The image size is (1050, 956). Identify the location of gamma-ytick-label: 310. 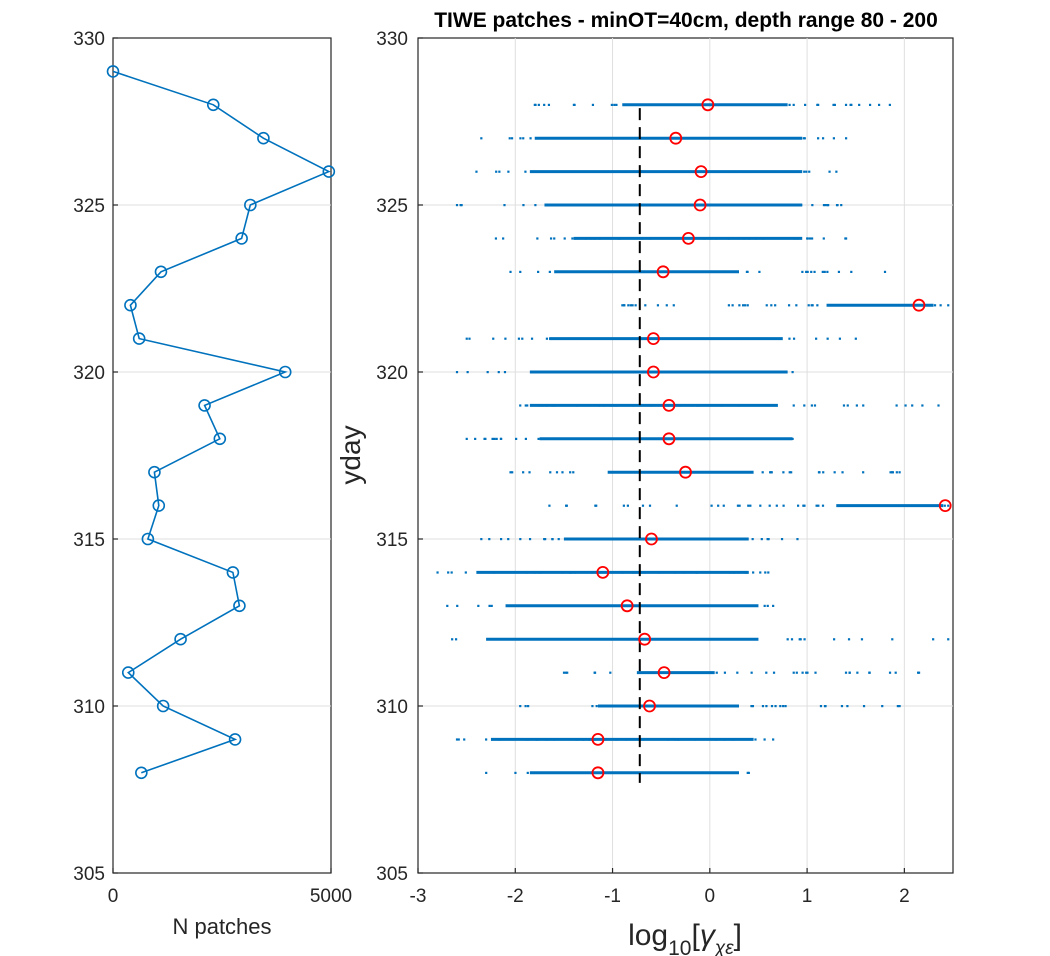
(392, 707).